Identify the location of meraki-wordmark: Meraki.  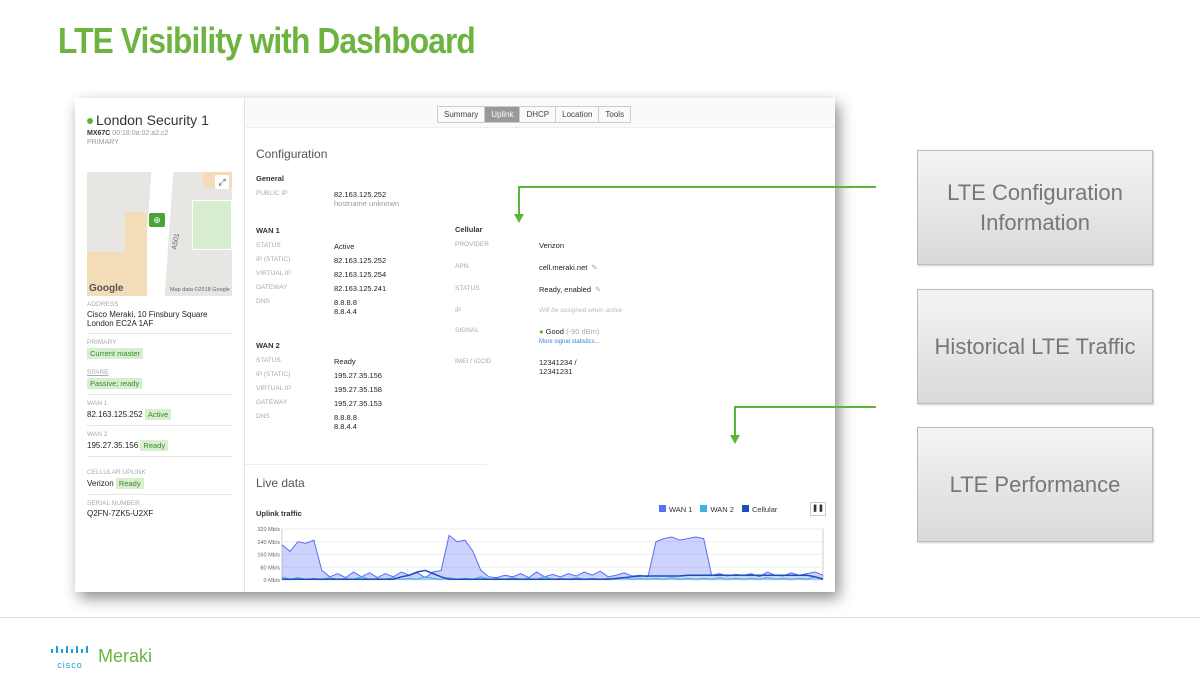
(125, 655).